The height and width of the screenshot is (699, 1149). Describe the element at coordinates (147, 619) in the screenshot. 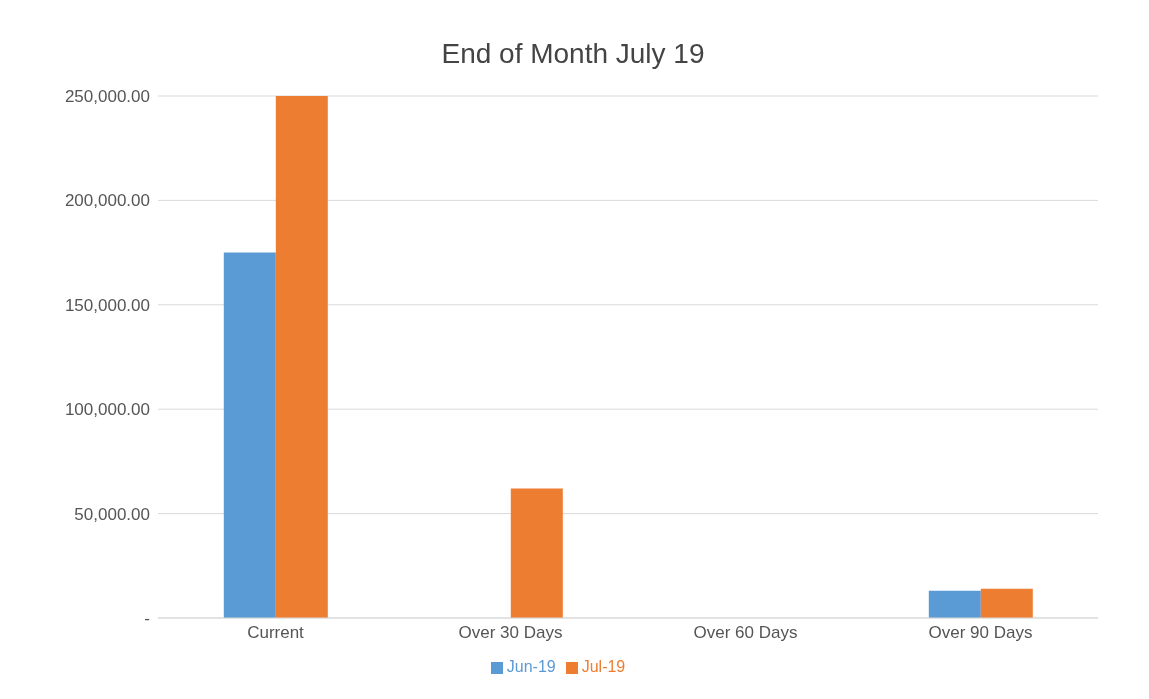

I see `y-tick-label: -` at that location.